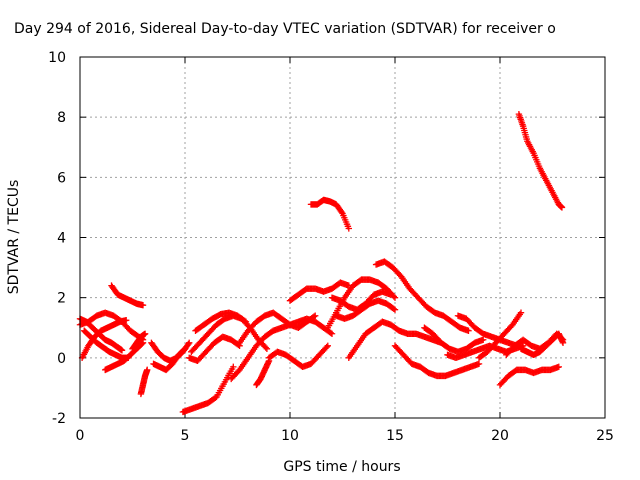 The image size is (640, 480). Describe the element at coordinates (61, 118) in the screenshot. I see `y-tick-label: 8` at that location.